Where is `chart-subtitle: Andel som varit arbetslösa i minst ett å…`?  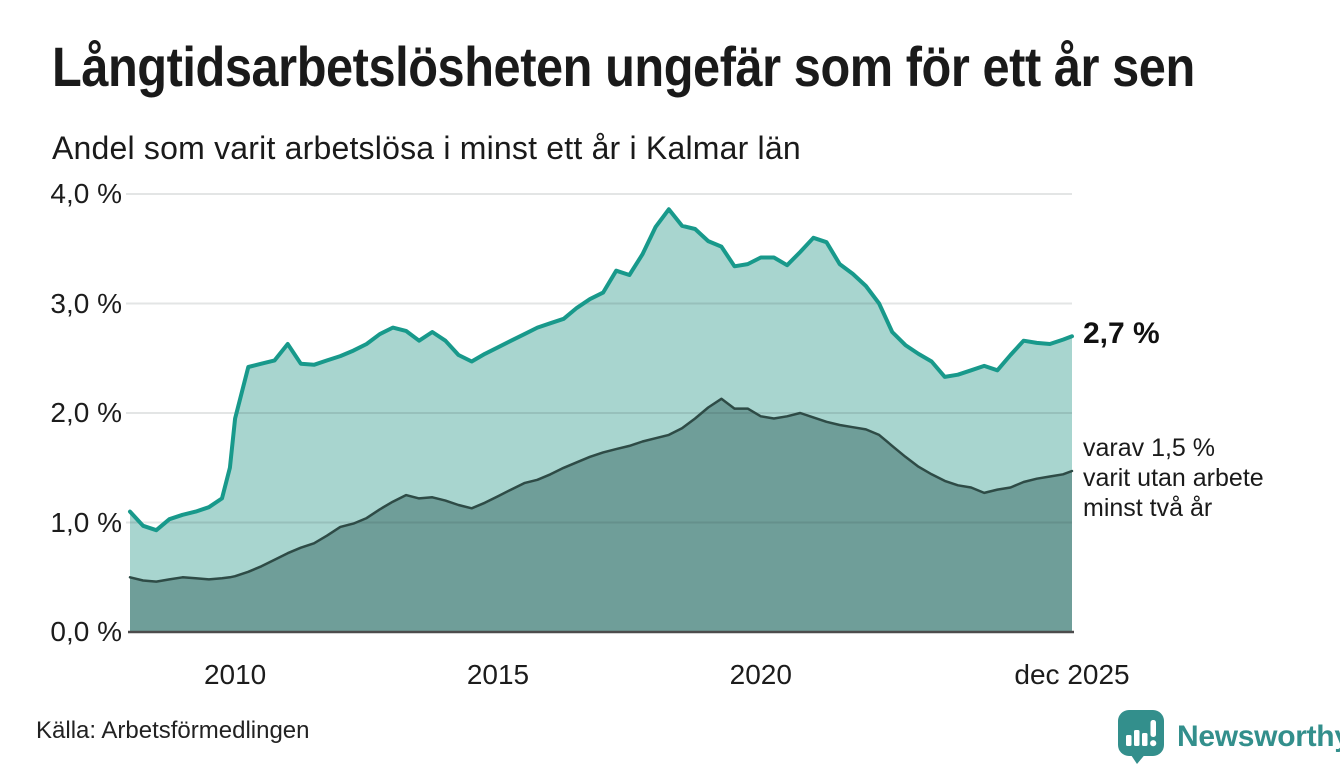
chart-subtitle: Andel som varit arbetslösa i minst ett å… is located at coordinates (426, 148).